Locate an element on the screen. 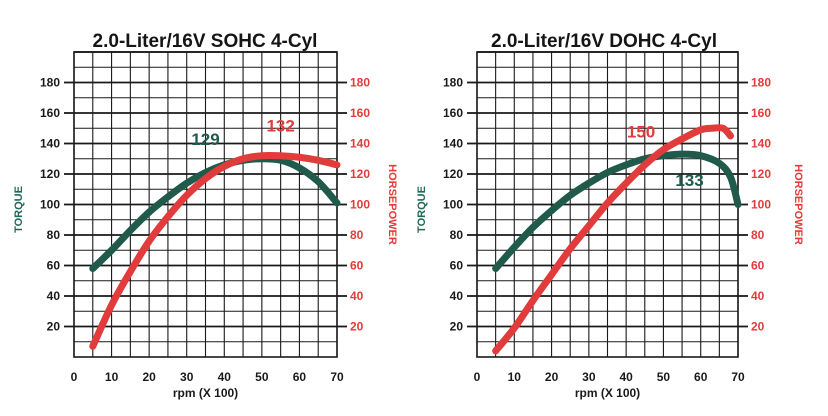  horsepower-peak-label: 132 is located at coordinates (280, 125).